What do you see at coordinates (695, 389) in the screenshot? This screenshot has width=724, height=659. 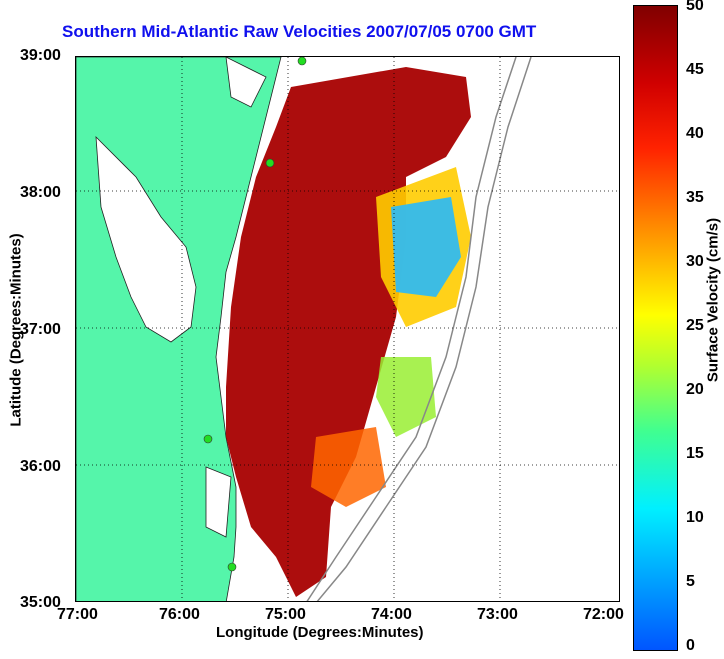 I see `colorbar-tick-label: 20` at bounding box center [695, 389].